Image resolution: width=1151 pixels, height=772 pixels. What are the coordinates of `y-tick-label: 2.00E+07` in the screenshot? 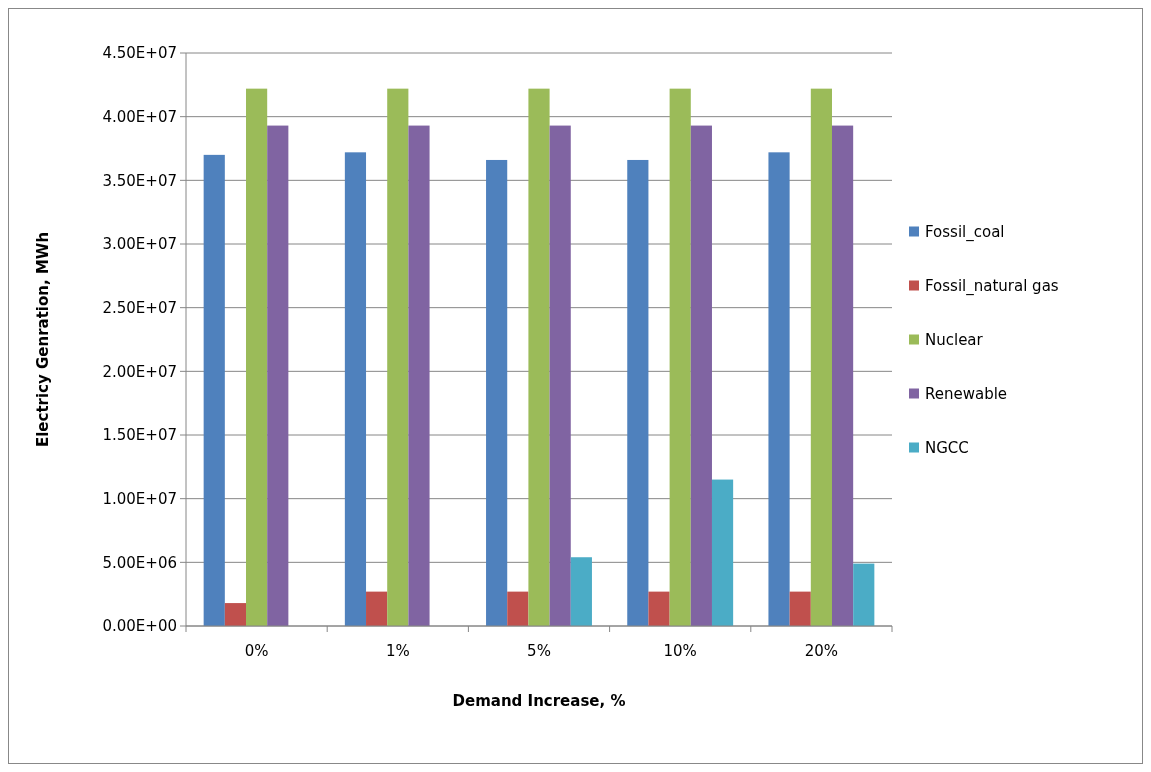 It's located at (139, 371).